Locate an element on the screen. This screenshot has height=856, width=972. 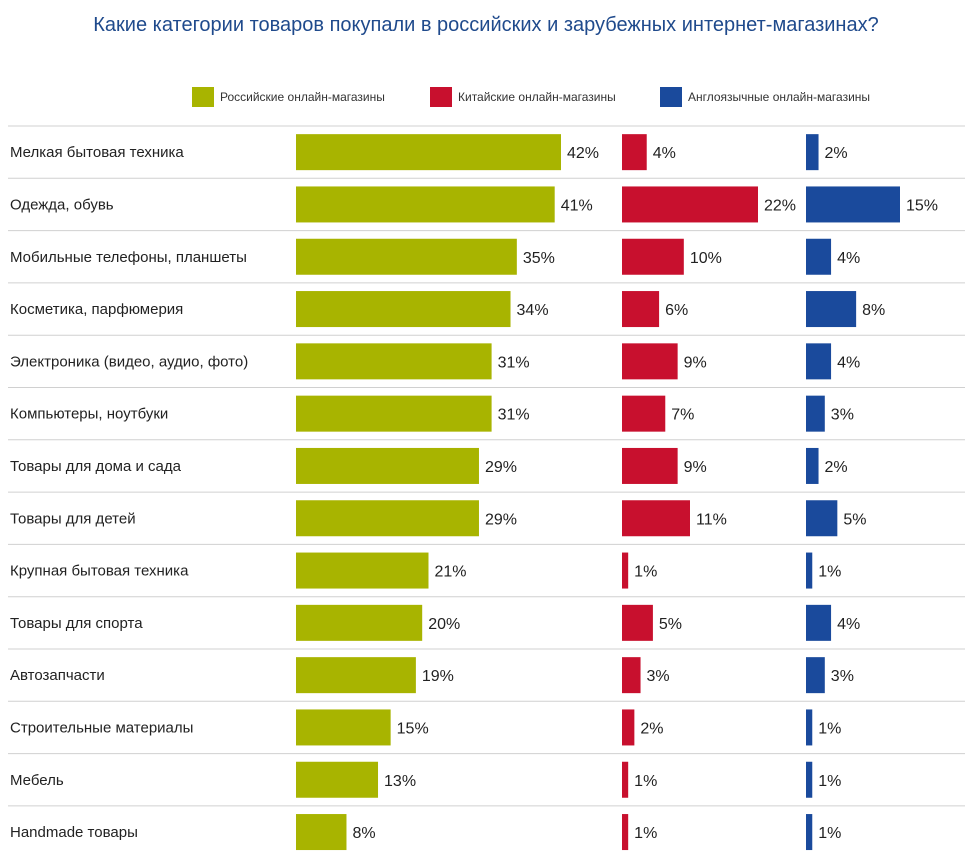
data-label: 10% is located at coordinates (706, 258).